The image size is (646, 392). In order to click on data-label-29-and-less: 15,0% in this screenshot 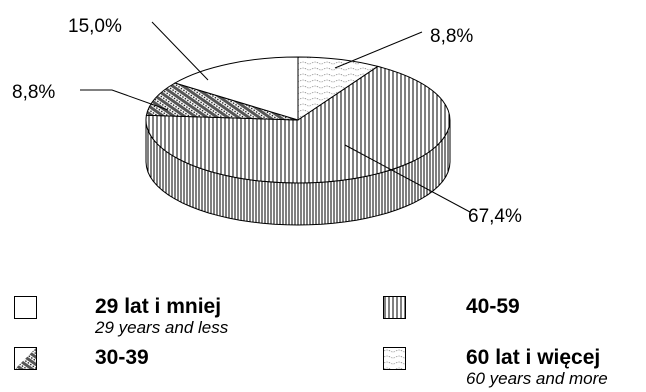, I will do `click(95, 26)`.